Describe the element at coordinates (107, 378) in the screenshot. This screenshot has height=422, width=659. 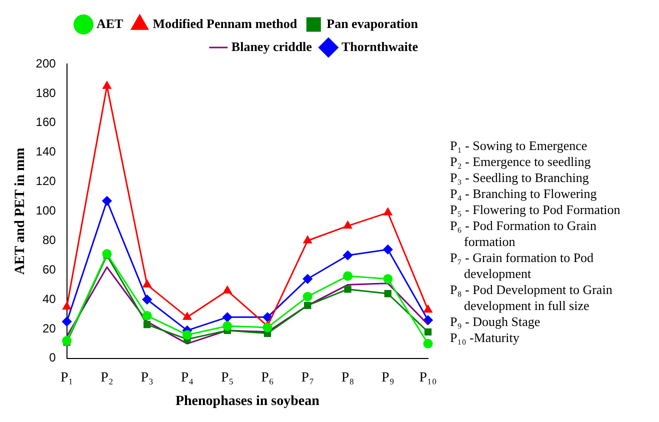
I see `x-tick-label: P₂` at that location.